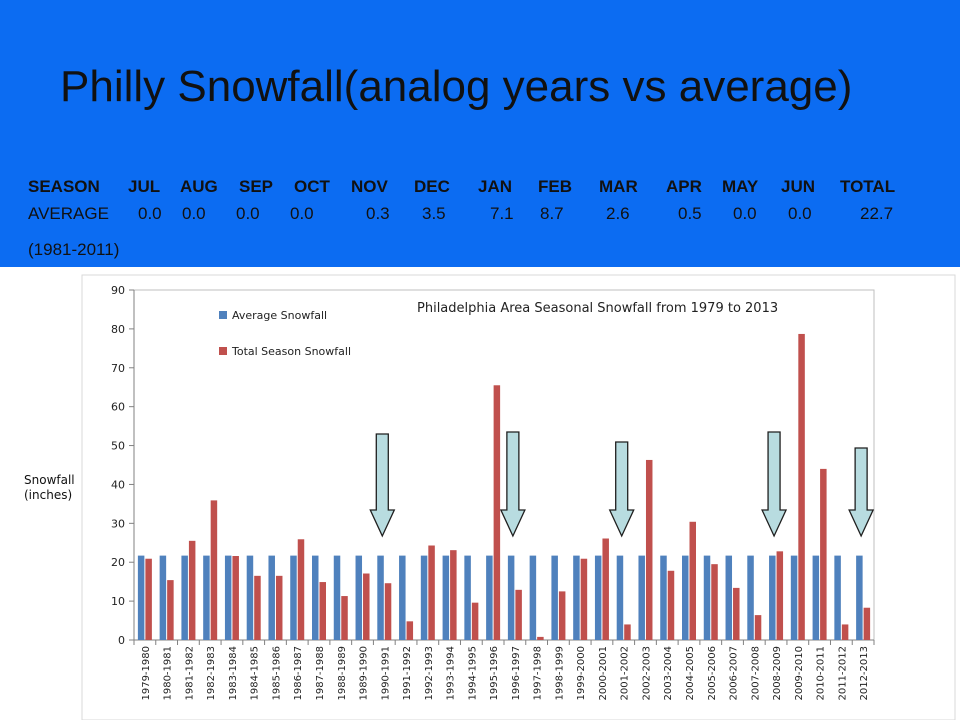  Describe the element at coordinates (712, 673) in the screenshot. I see `x-tick-label: 2005-2006` at that location.